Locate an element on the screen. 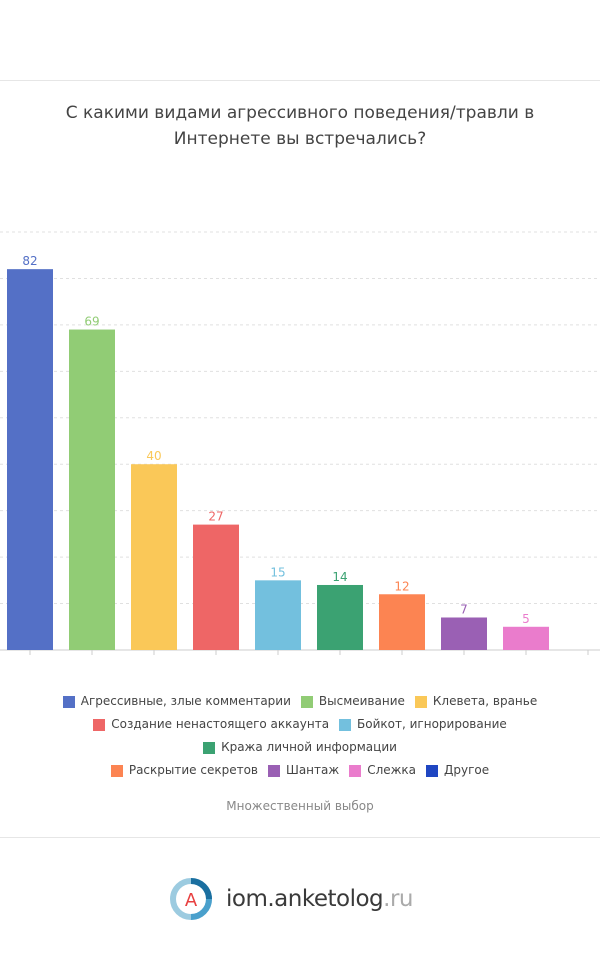 The width and height of the screenshot is (600, 960). legend-row: Раскрытие секретов Шантаж Слежка Другое is located at coordinates (300, 770).